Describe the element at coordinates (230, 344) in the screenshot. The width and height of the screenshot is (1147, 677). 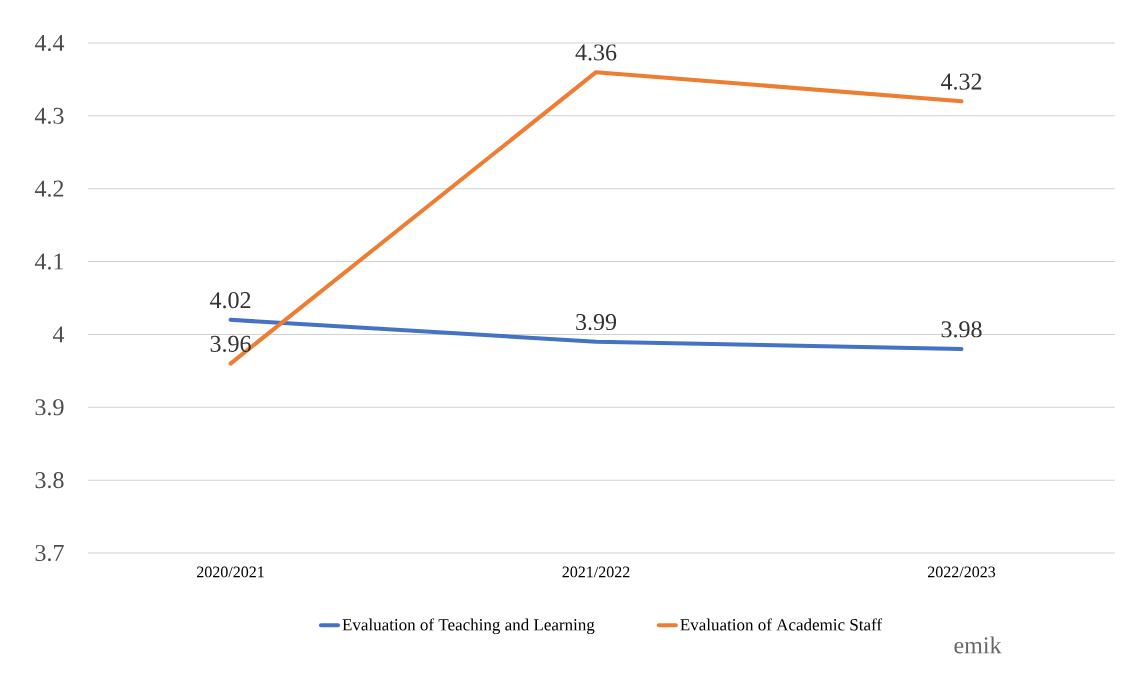
I see `data-label: 3.96` at that location.